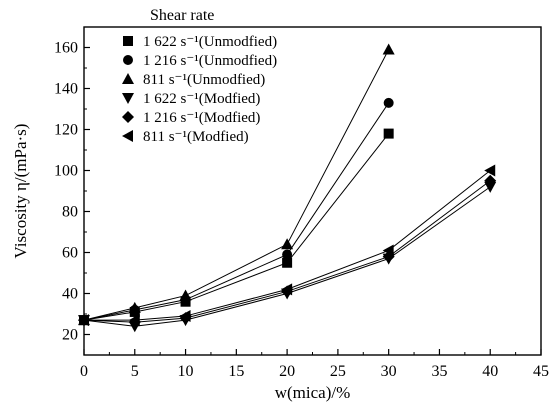 This screenshot has height=406, width=560. What do you see at coordinates (287, 371) in the screenshot?
I see `x-tick-label: 20` at bounding box center [287, 371].